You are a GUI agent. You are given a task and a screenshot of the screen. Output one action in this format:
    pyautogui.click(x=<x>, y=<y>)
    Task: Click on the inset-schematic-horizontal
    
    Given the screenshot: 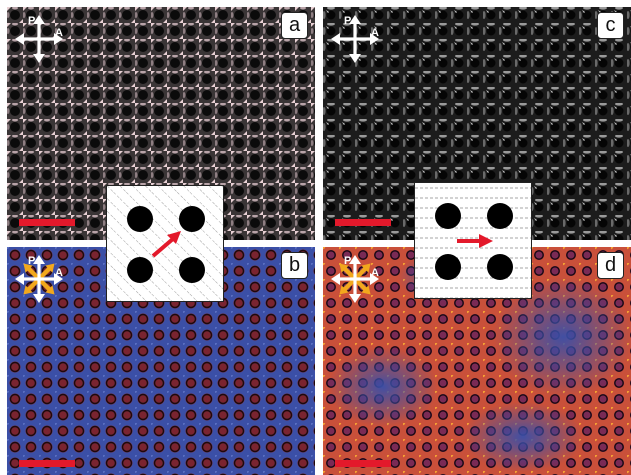 What is the action you would take?
    pyautogui.click(x=473, y=240)
    